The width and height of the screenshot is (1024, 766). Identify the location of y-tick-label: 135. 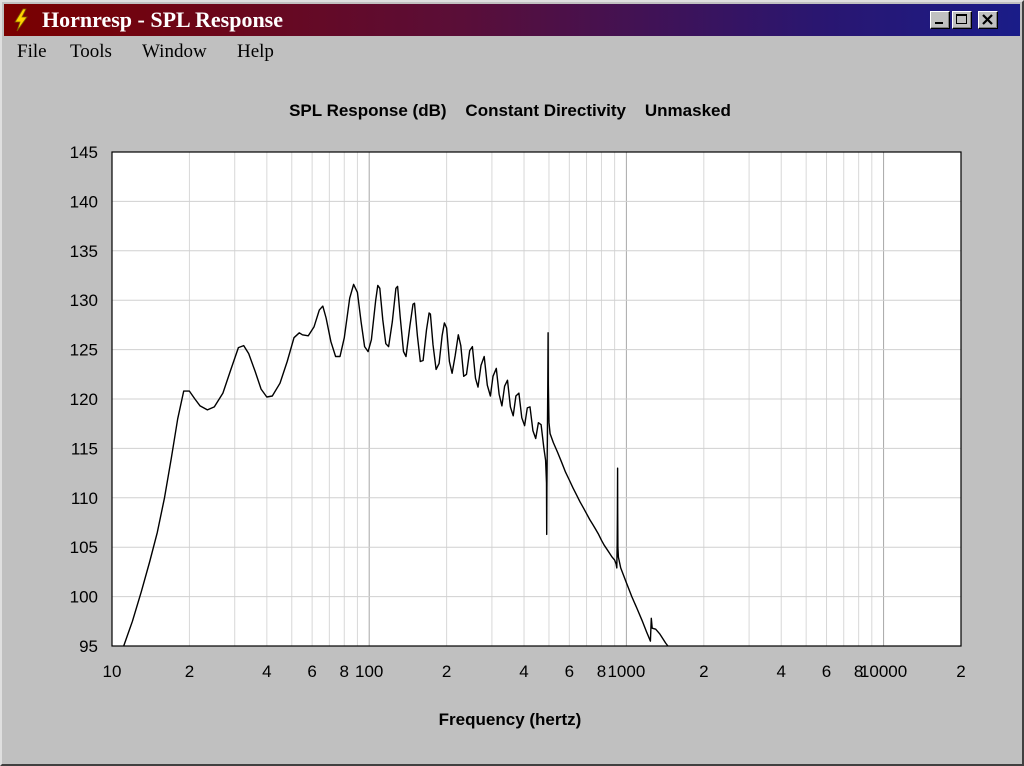
(84, 251).